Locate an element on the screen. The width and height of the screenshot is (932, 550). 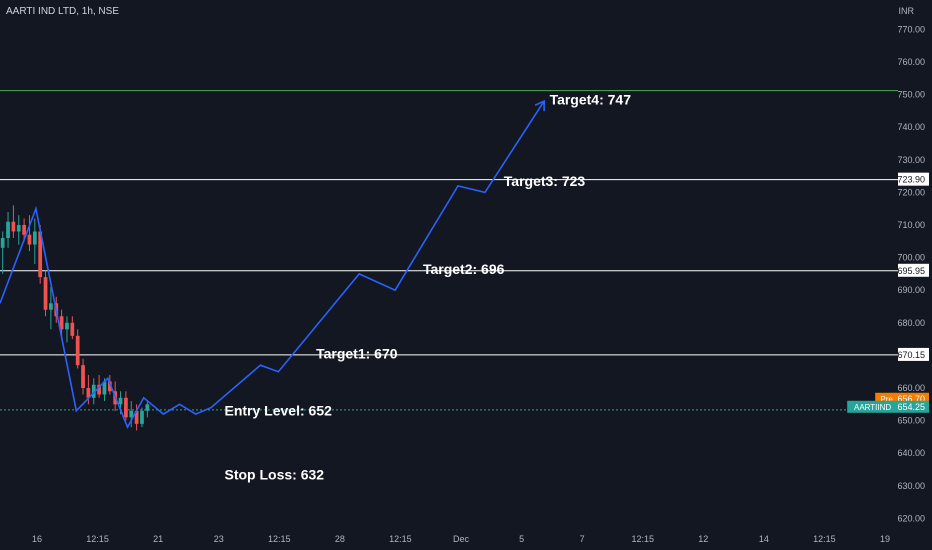
badge-label: Pre is located at coordinates (886, 399).